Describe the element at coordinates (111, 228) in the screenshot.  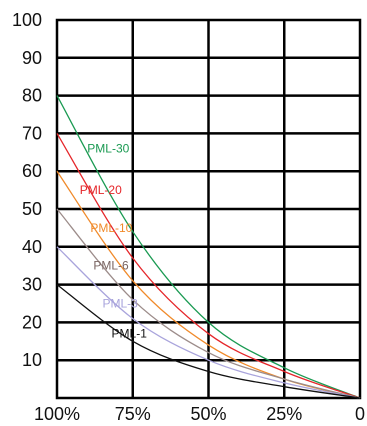
I see `curve-label-pml-10: PML-10` at that location.